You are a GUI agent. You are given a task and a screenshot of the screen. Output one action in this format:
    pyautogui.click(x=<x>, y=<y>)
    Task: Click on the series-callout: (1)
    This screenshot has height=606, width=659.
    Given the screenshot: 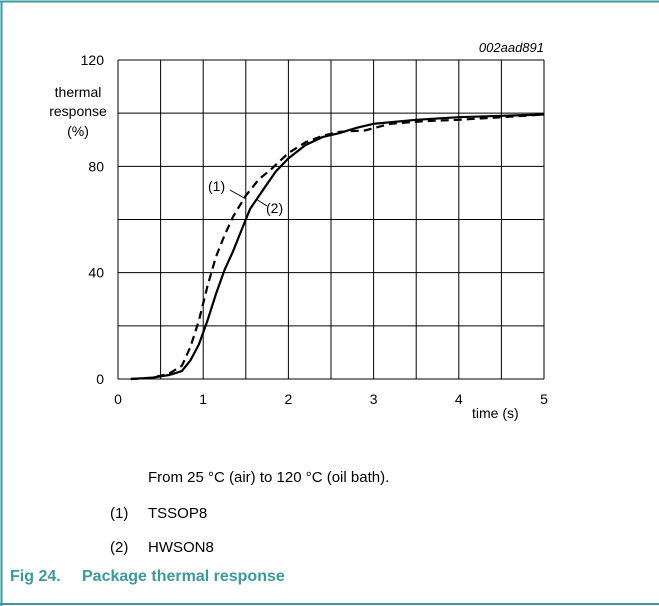 What is the action you would take?
    pyautogui.click(x=216, y=186)
    